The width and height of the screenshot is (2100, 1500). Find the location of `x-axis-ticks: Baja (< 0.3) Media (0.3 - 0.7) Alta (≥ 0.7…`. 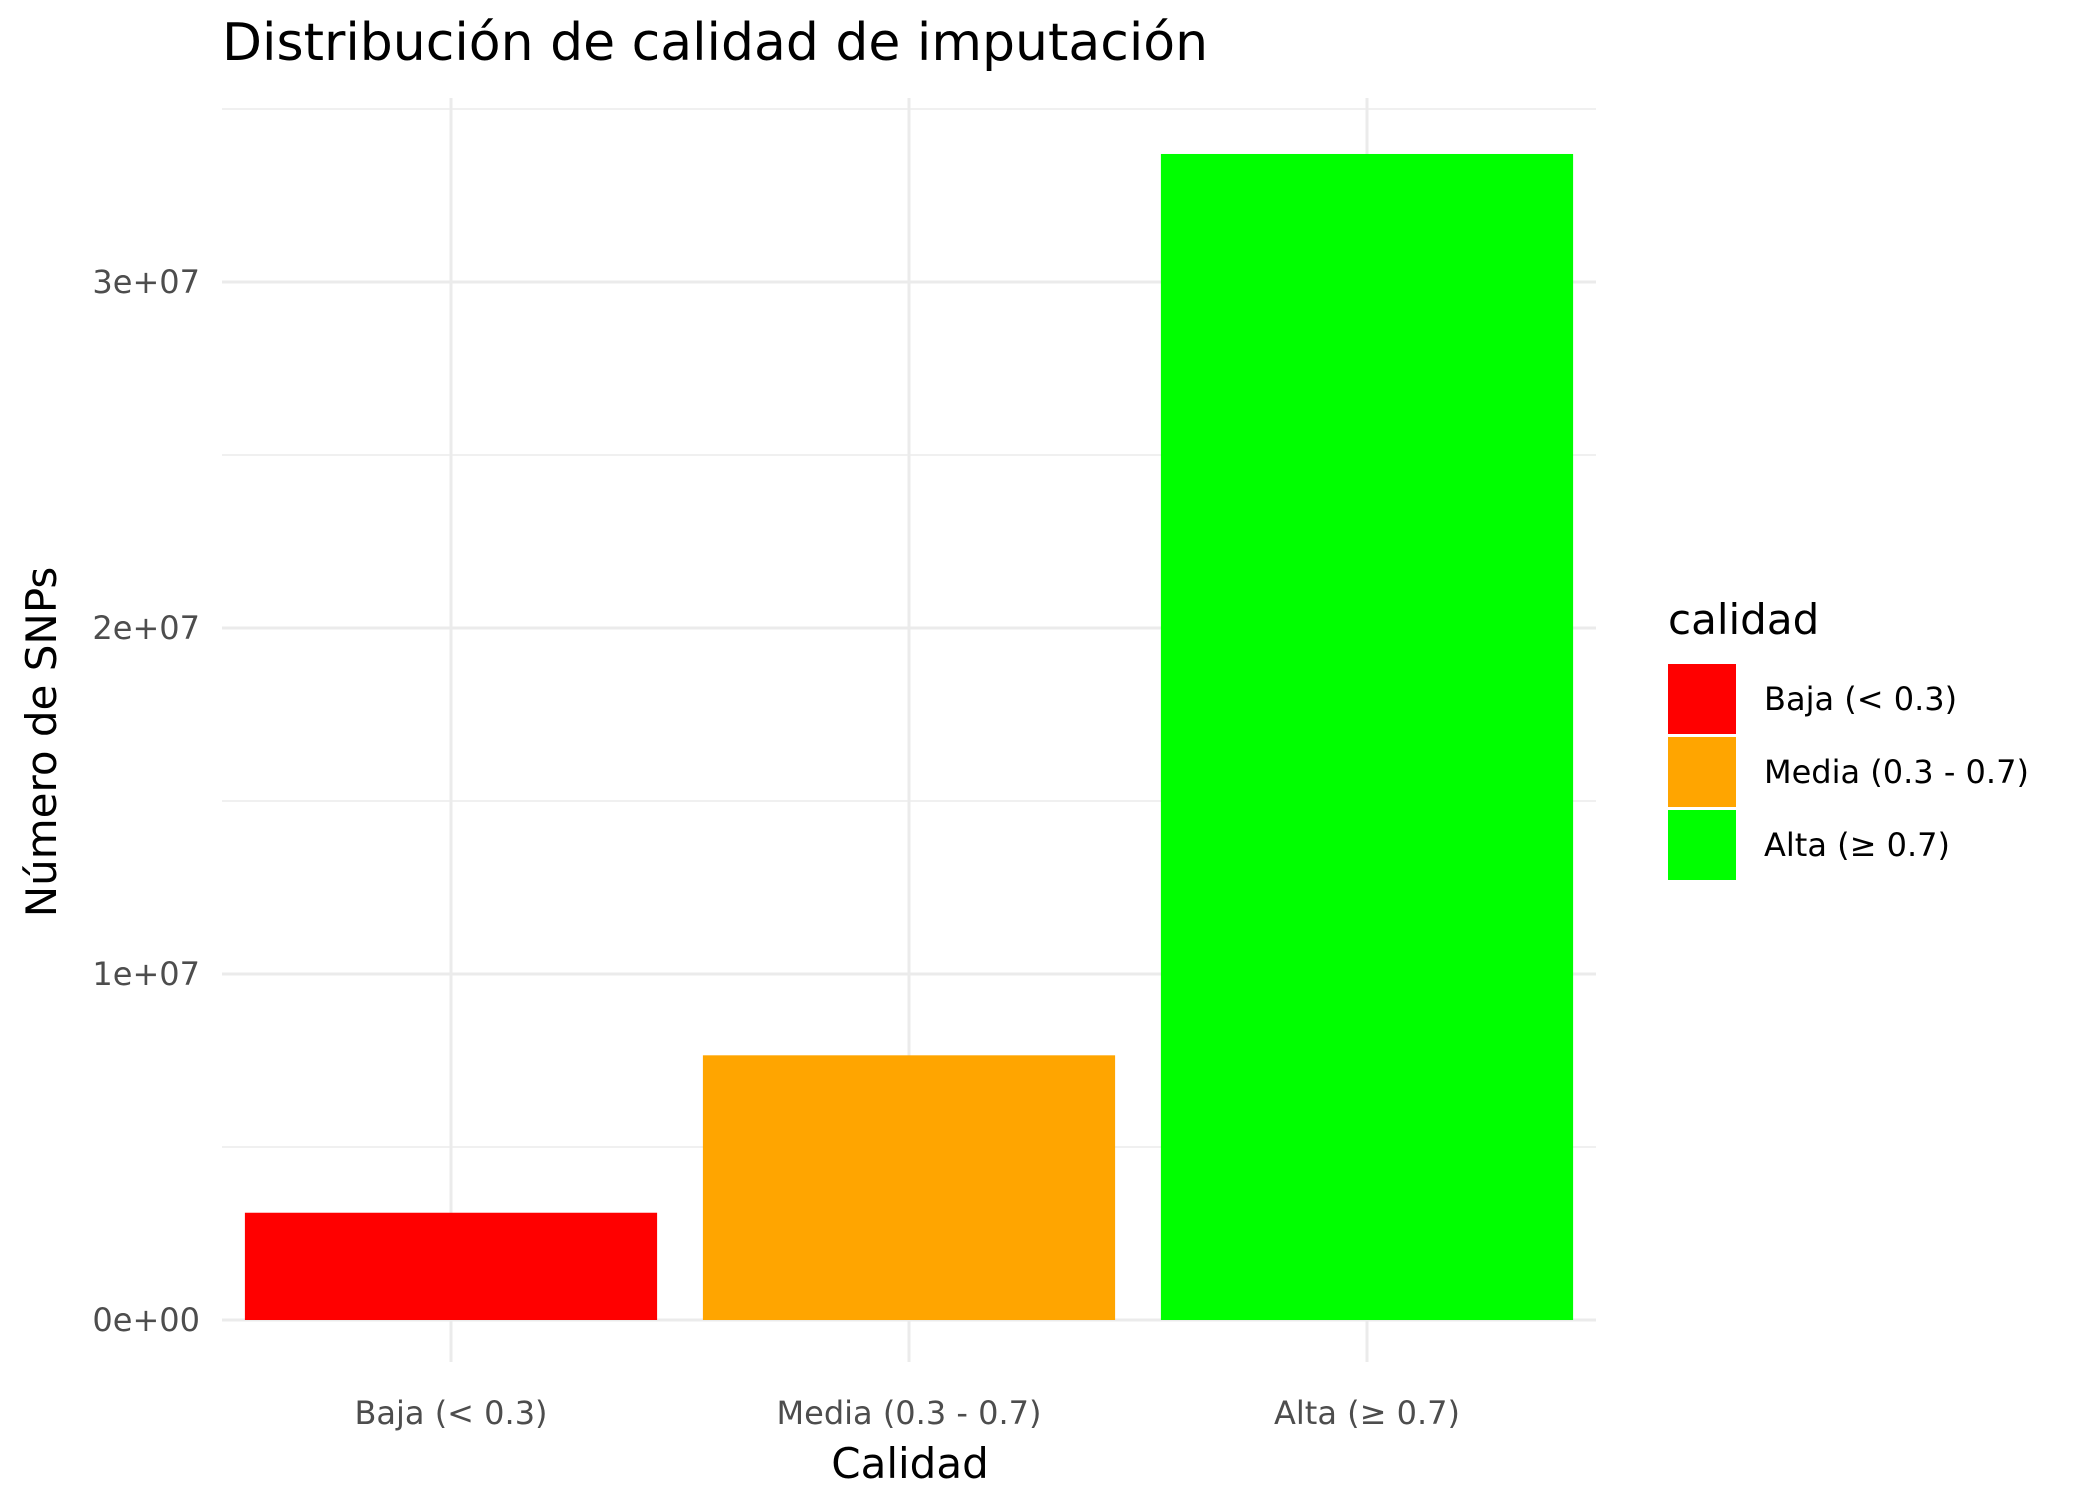

x-axis-ticks: Baja (< 0.3) Media (0.3 - 0.7) Alta (≥ 0.7… is located at coordinates (907, 1413).